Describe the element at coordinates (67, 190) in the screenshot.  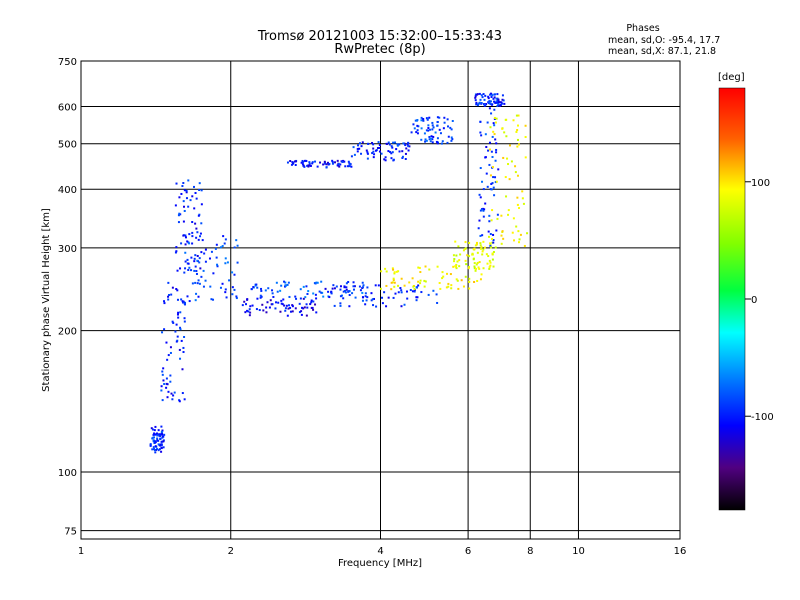
I see `y-tick-label: 400` at that location.